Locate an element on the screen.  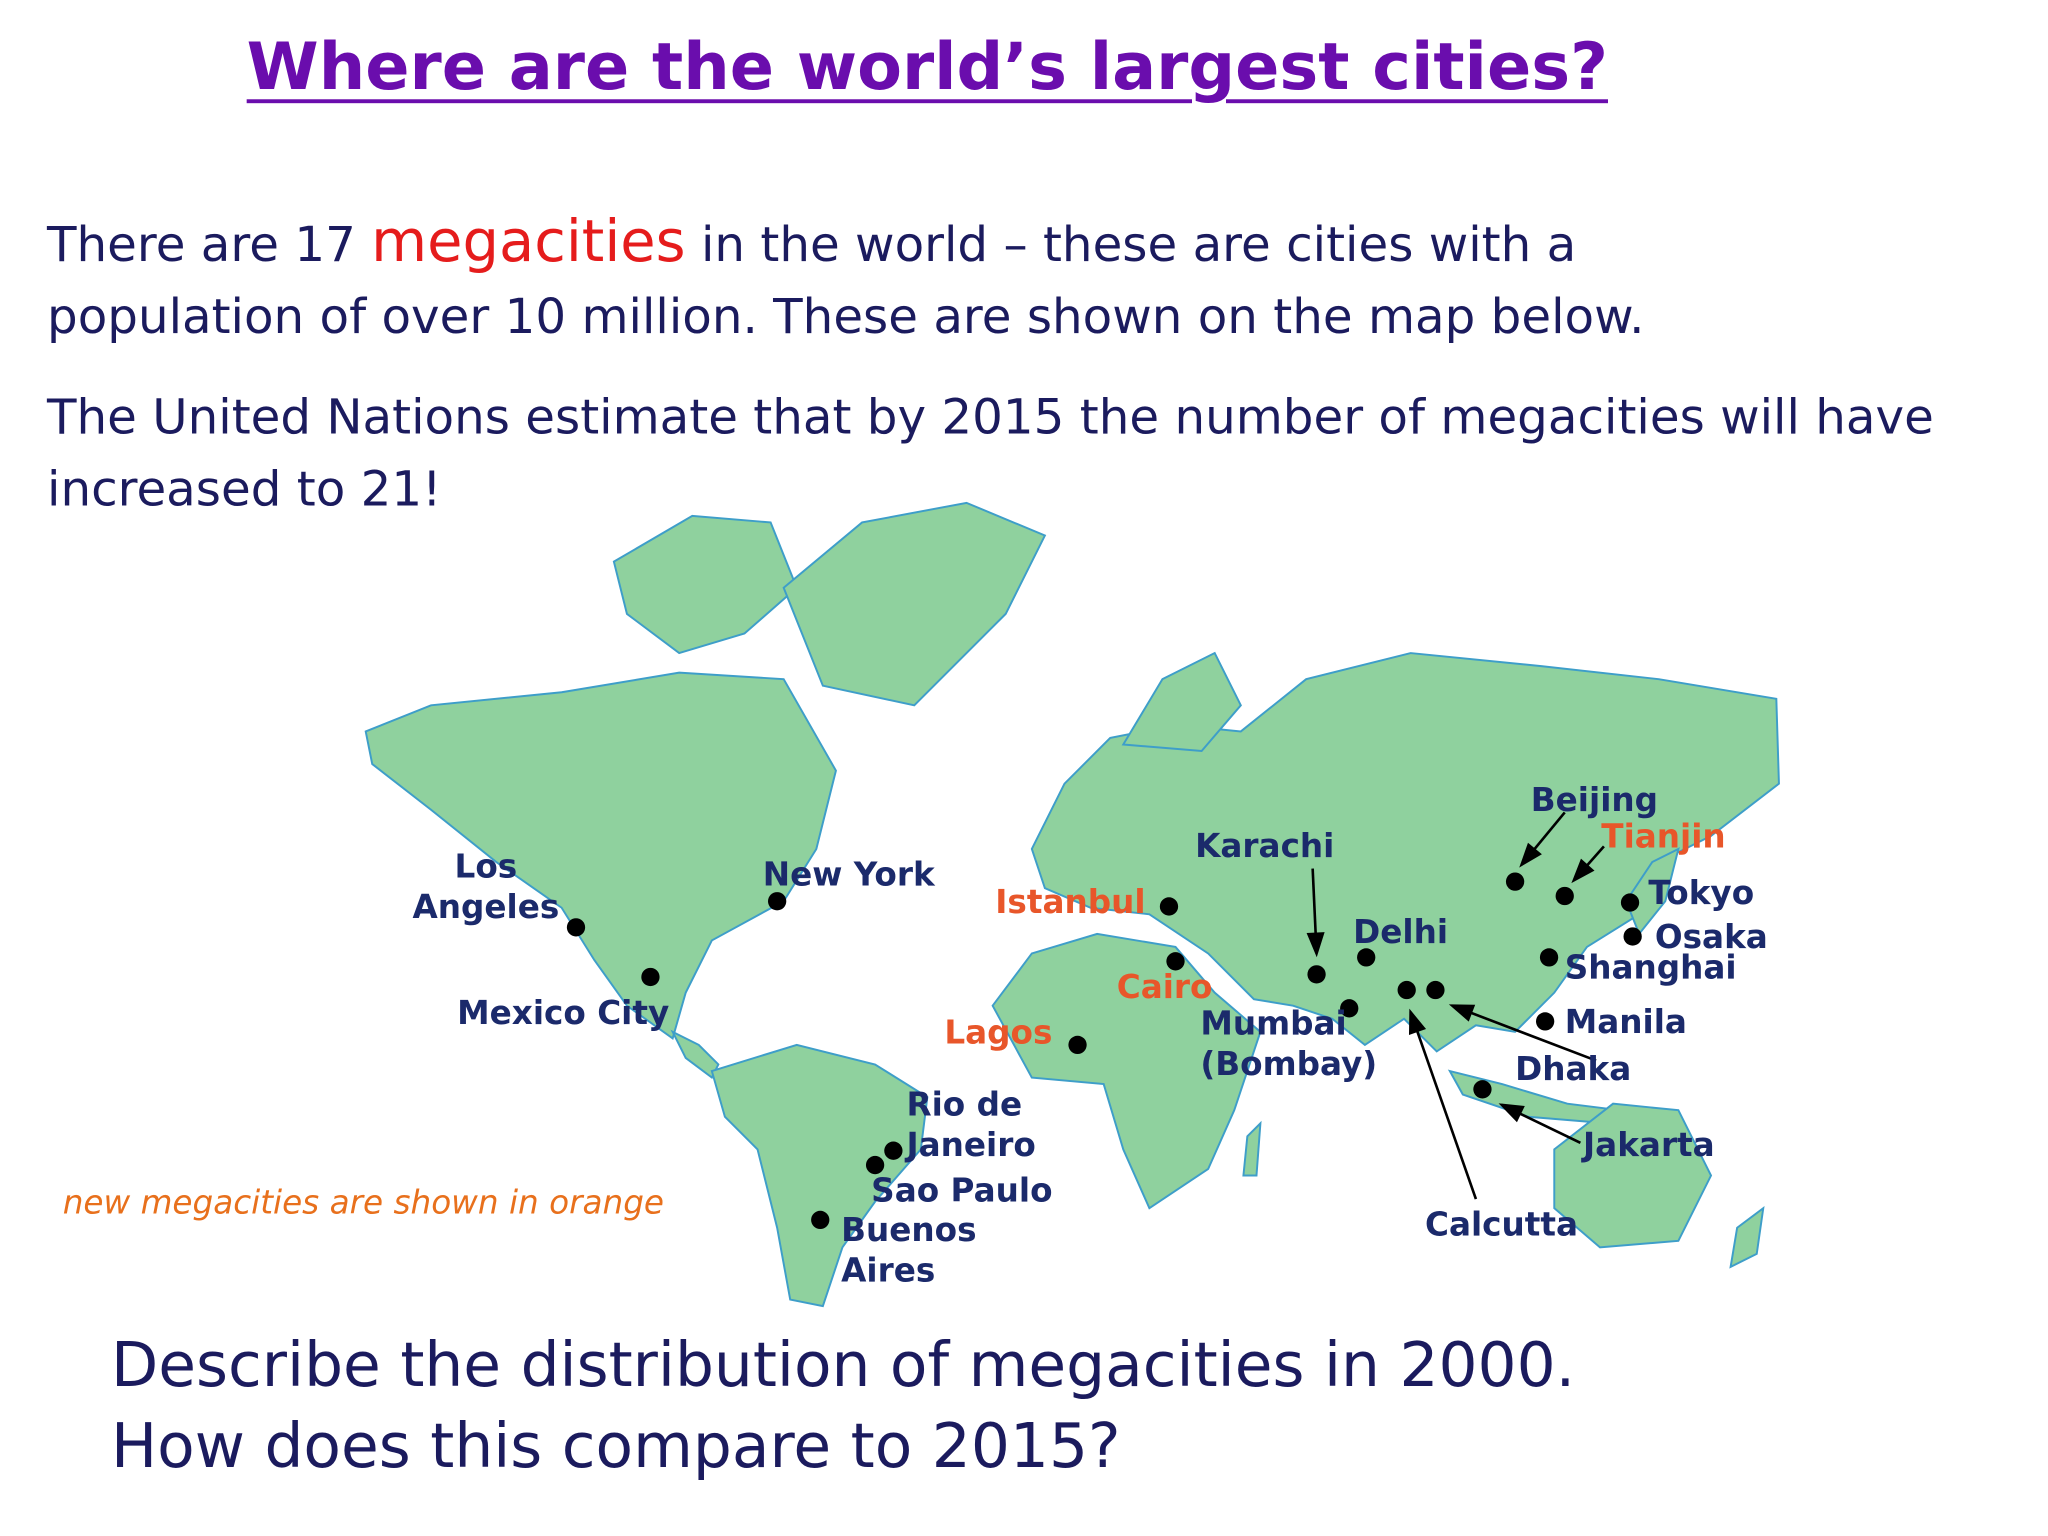
city-dots is located at coordinates (1104, 1051).